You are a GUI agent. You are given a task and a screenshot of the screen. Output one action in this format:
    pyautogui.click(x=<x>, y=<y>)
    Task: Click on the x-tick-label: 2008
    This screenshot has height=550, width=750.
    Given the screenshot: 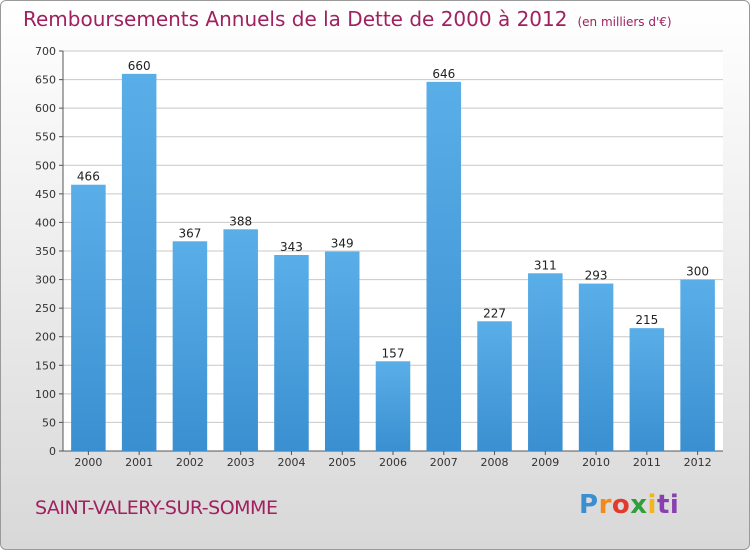 What is the action you would take?
    pyautogui.click(x=495, y=462)
    